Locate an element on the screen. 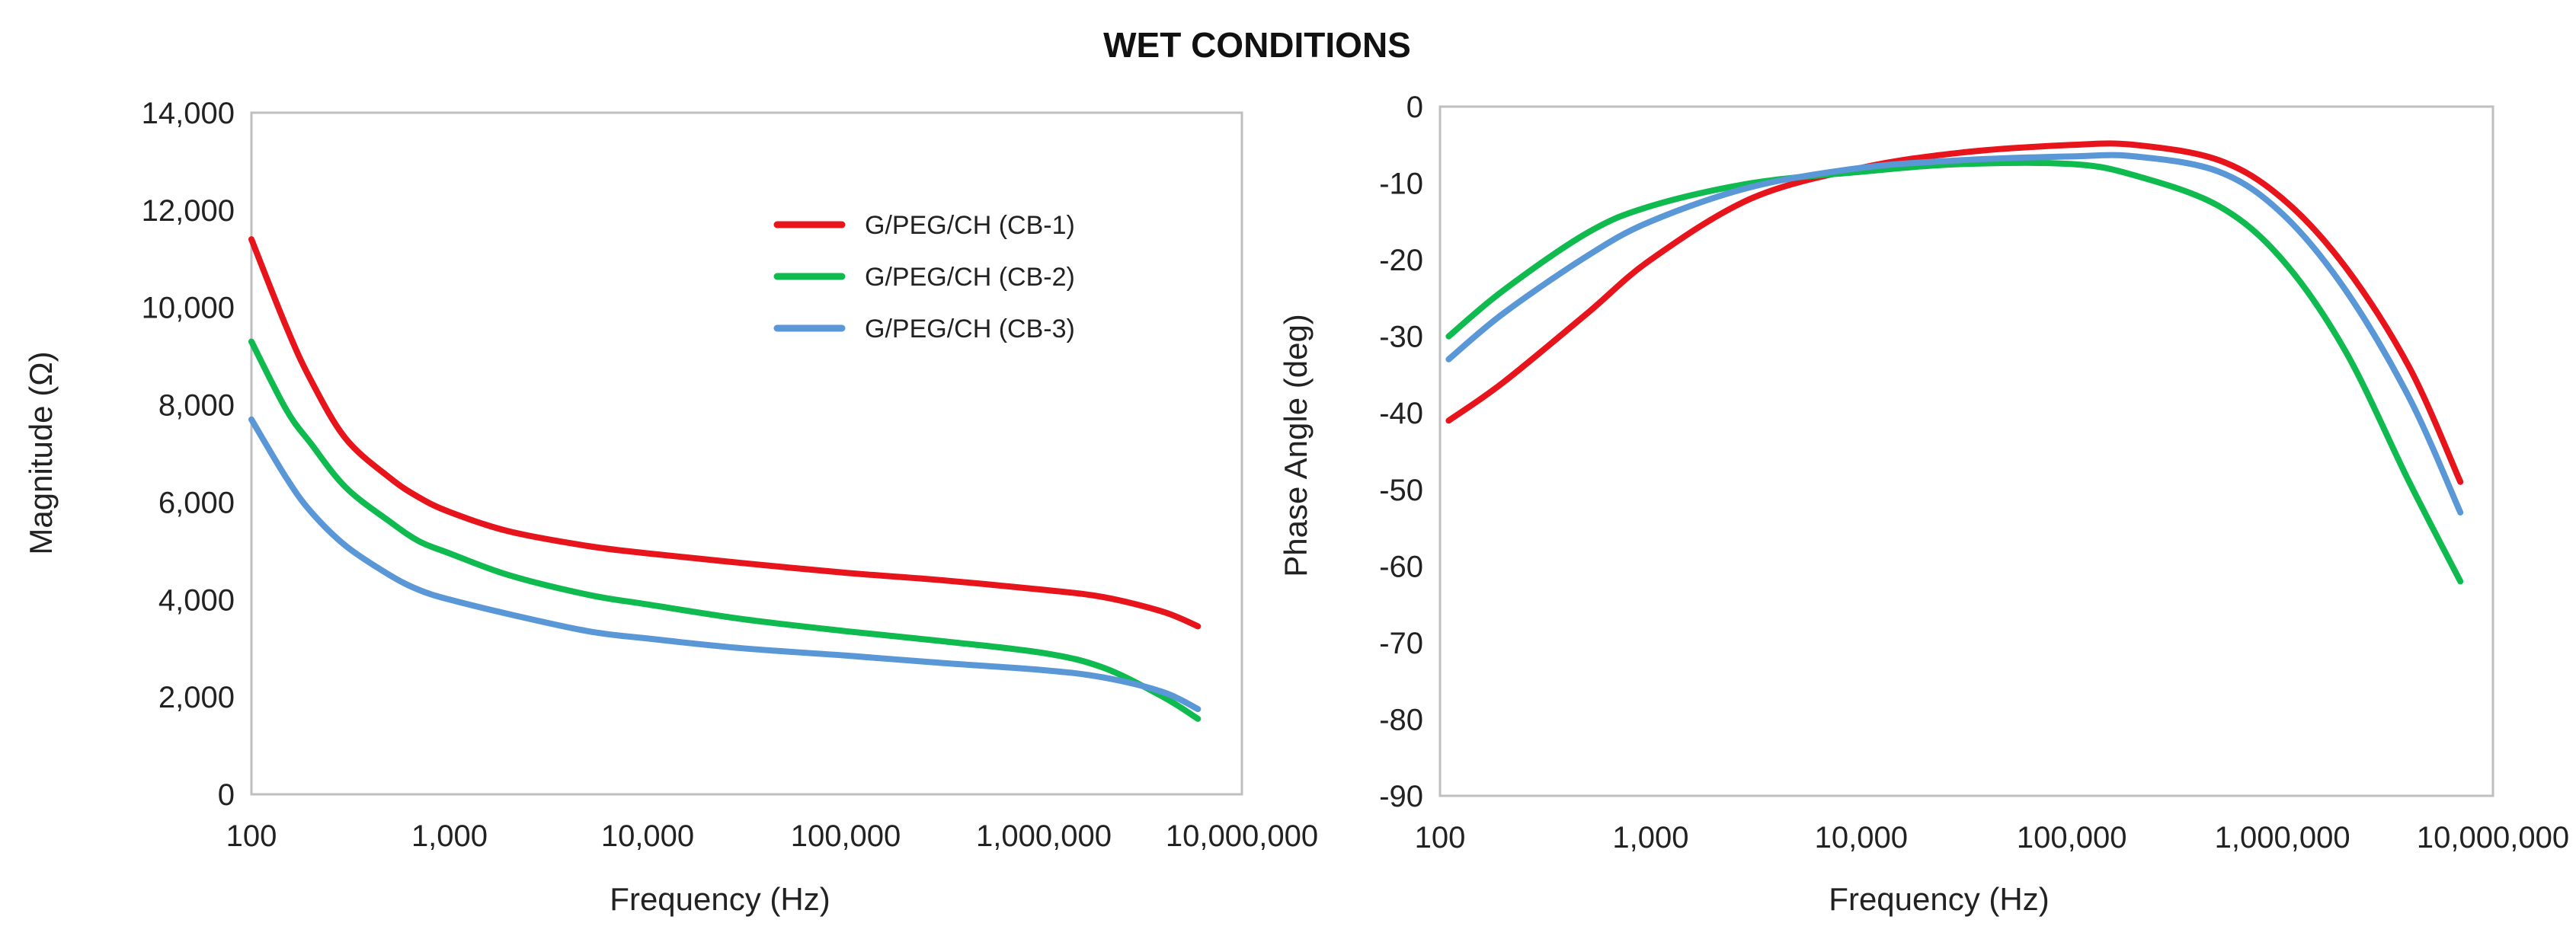 Image resolution: width=2576 pixels, height=939 pixels. y-tick-label: 14,000 is located at coordinates (188, 113).